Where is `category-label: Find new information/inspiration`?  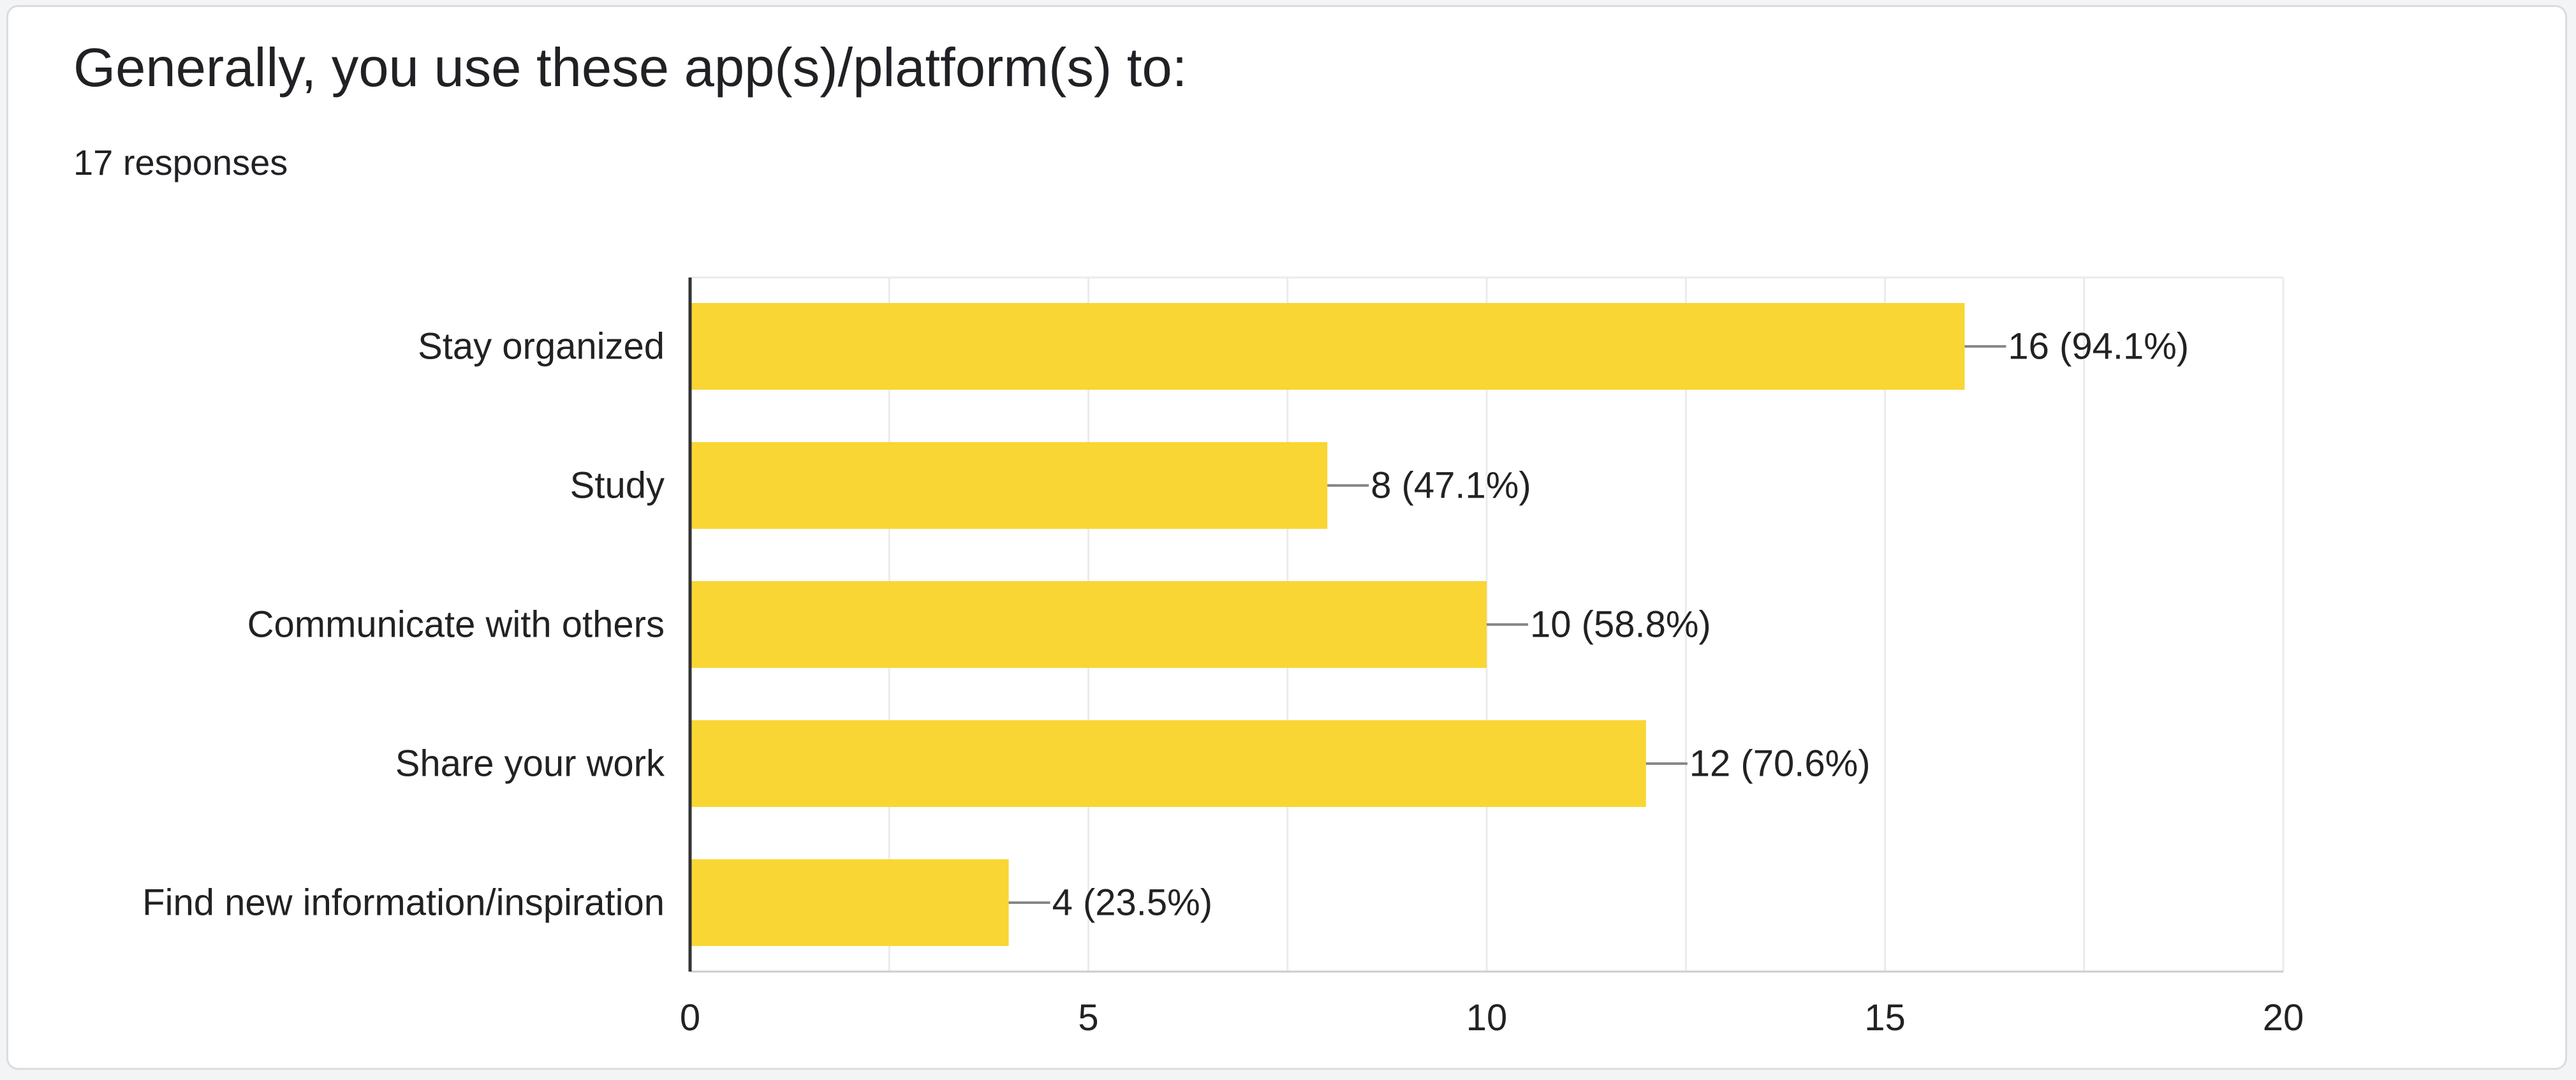 category-label: Find new information/inspiration is located at coordinates (403, 903).